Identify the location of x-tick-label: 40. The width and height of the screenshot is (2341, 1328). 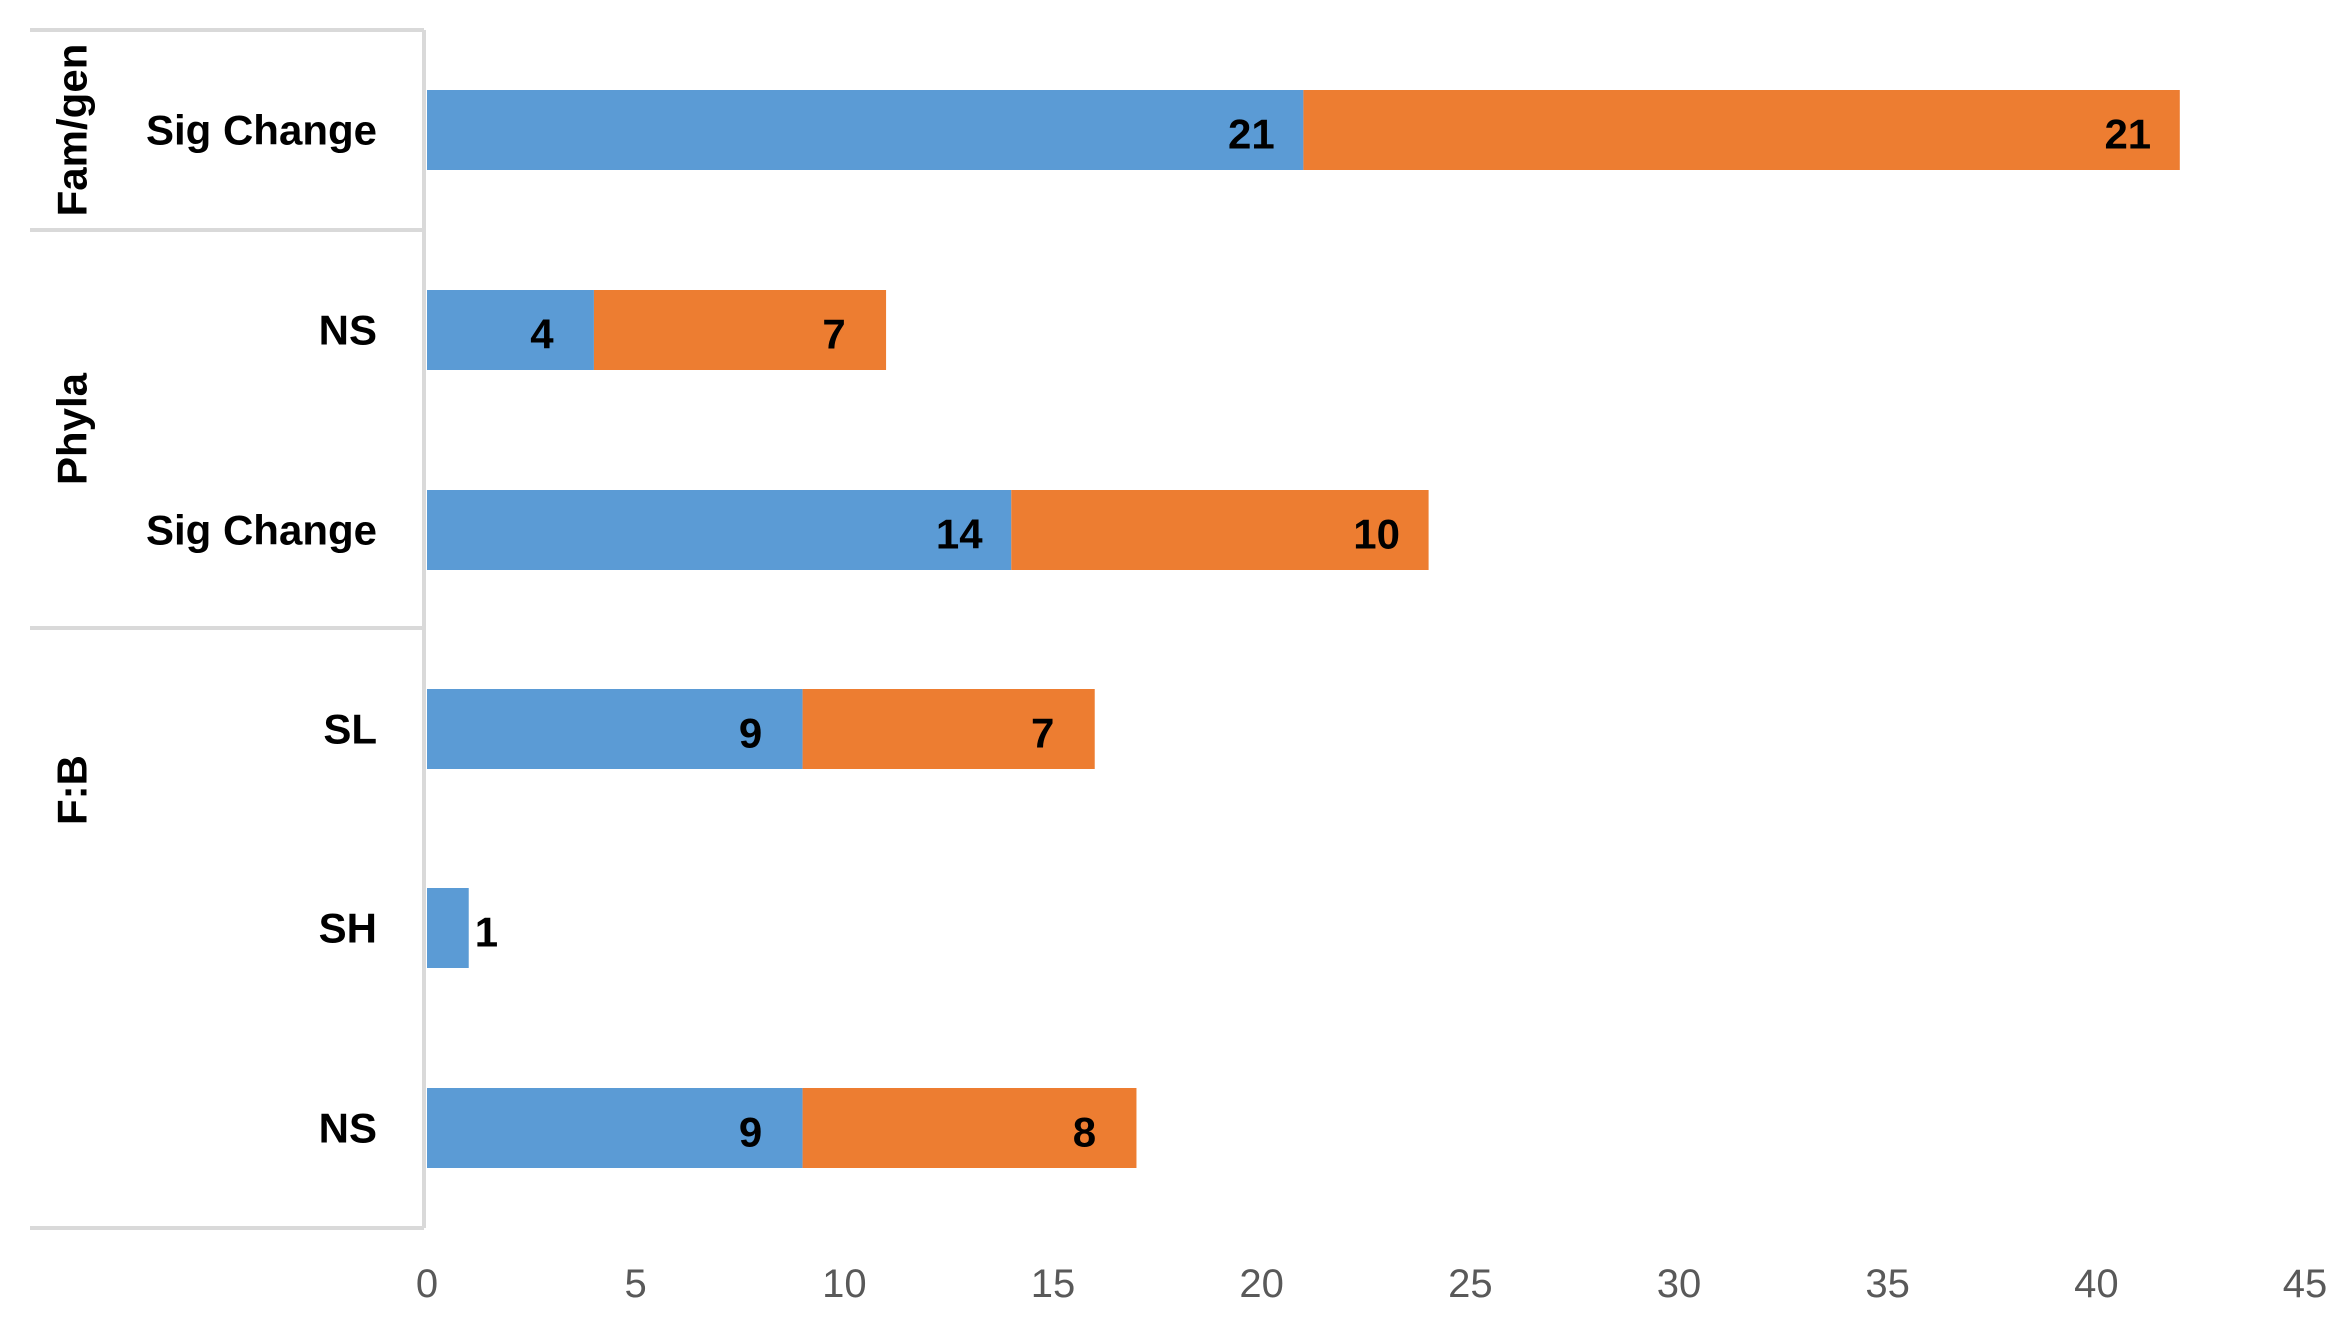
(2096, 1284).